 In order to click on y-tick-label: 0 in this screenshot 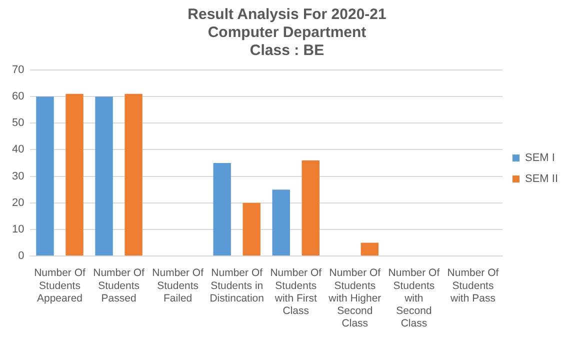, I will do `click(21, 256)`.